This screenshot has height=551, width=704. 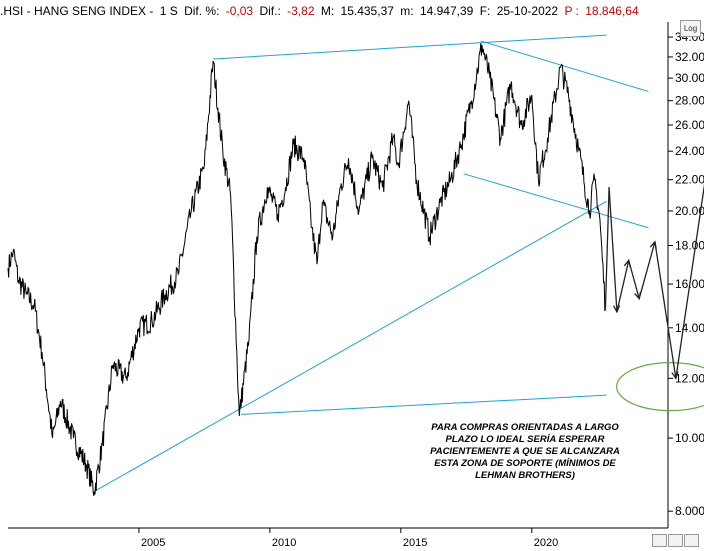 What do you see at coordinates (691, 540) in the screenshot?
I see `close-panel-button` at bounding box center [691, 540].